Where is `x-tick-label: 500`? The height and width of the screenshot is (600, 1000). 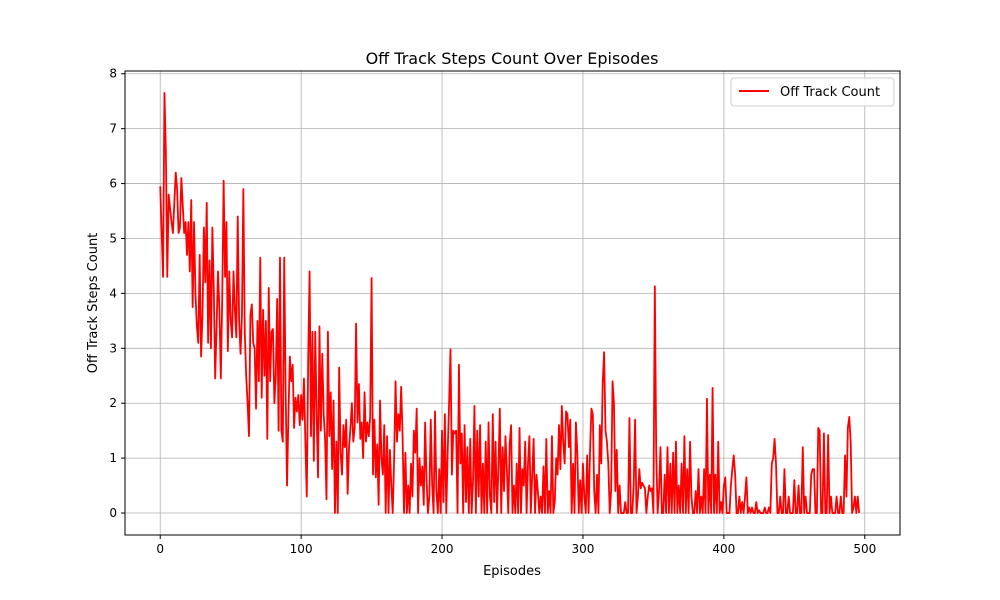 x-tick-label: 500 is located at coordinates (864, 549).